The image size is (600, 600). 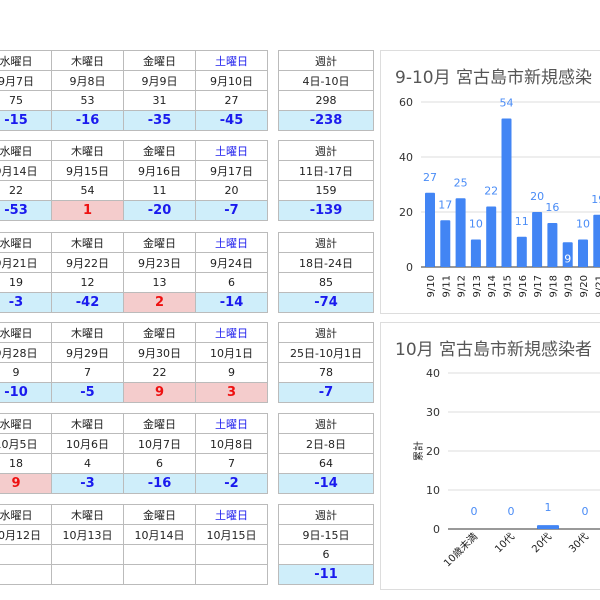 I want to click on data-label: 54, so click(x=507, y=103).